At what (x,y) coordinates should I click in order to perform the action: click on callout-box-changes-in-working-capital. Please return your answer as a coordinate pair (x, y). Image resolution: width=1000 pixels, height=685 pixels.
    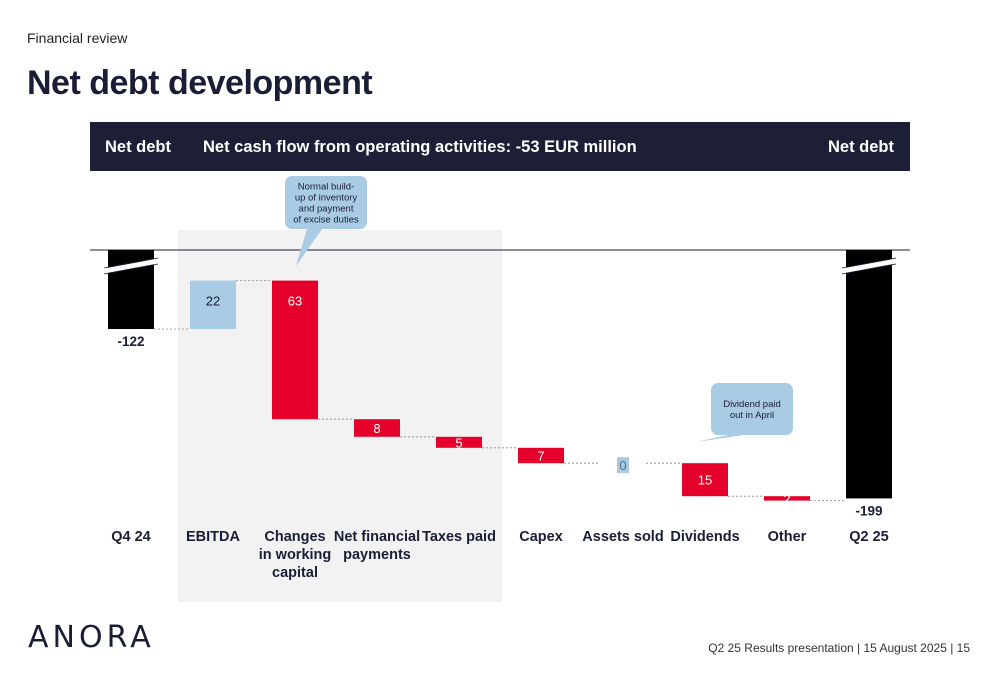
    Looking at the image, I should click on (326, 202).